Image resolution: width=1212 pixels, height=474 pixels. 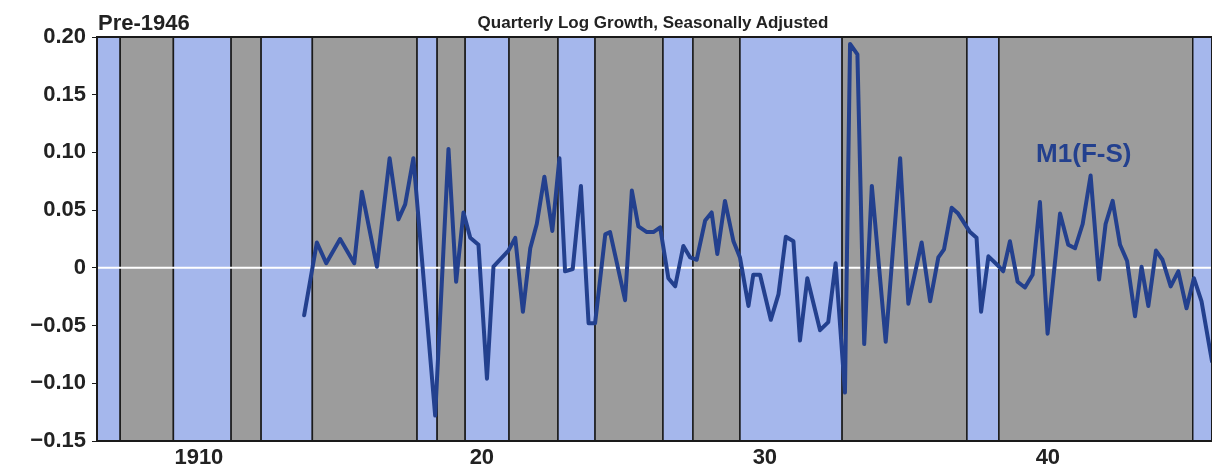 What do you see at coordinates (765, 457) in the screenshot?
I see `x-tick-label: 30` at bounding box center [765, 457].